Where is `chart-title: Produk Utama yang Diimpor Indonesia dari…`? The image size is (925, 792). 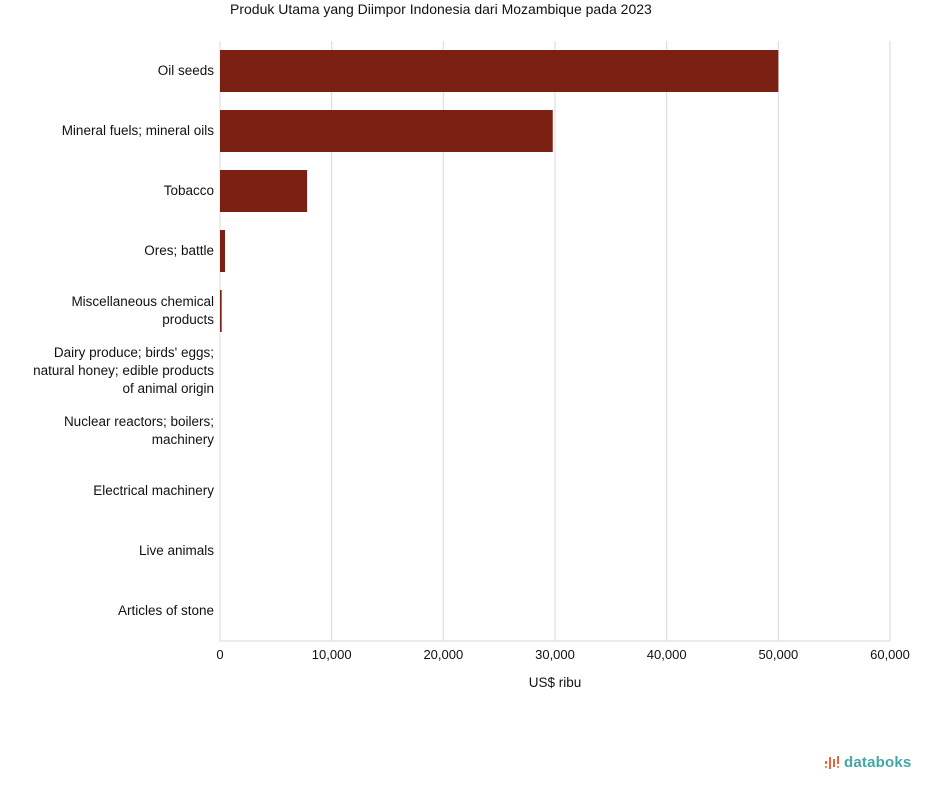
chart-title: Produk Utama yang Diimpor Indonesia dari… is located at coordinates (441, 9).